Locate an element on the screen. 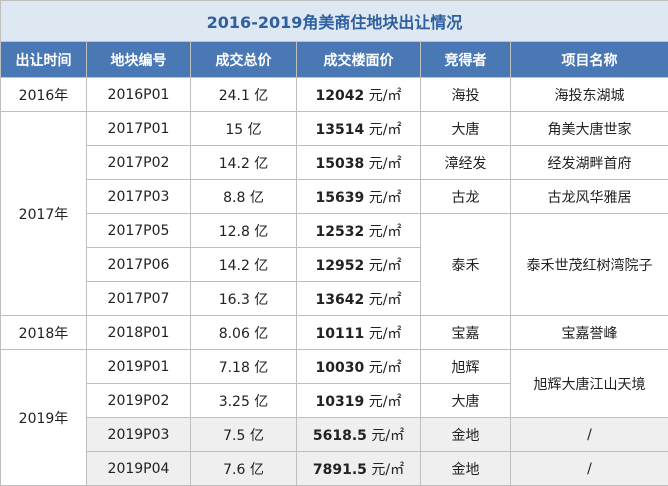  project-cell: 宝嘉誉峰 is located at coordinates (589, 333).